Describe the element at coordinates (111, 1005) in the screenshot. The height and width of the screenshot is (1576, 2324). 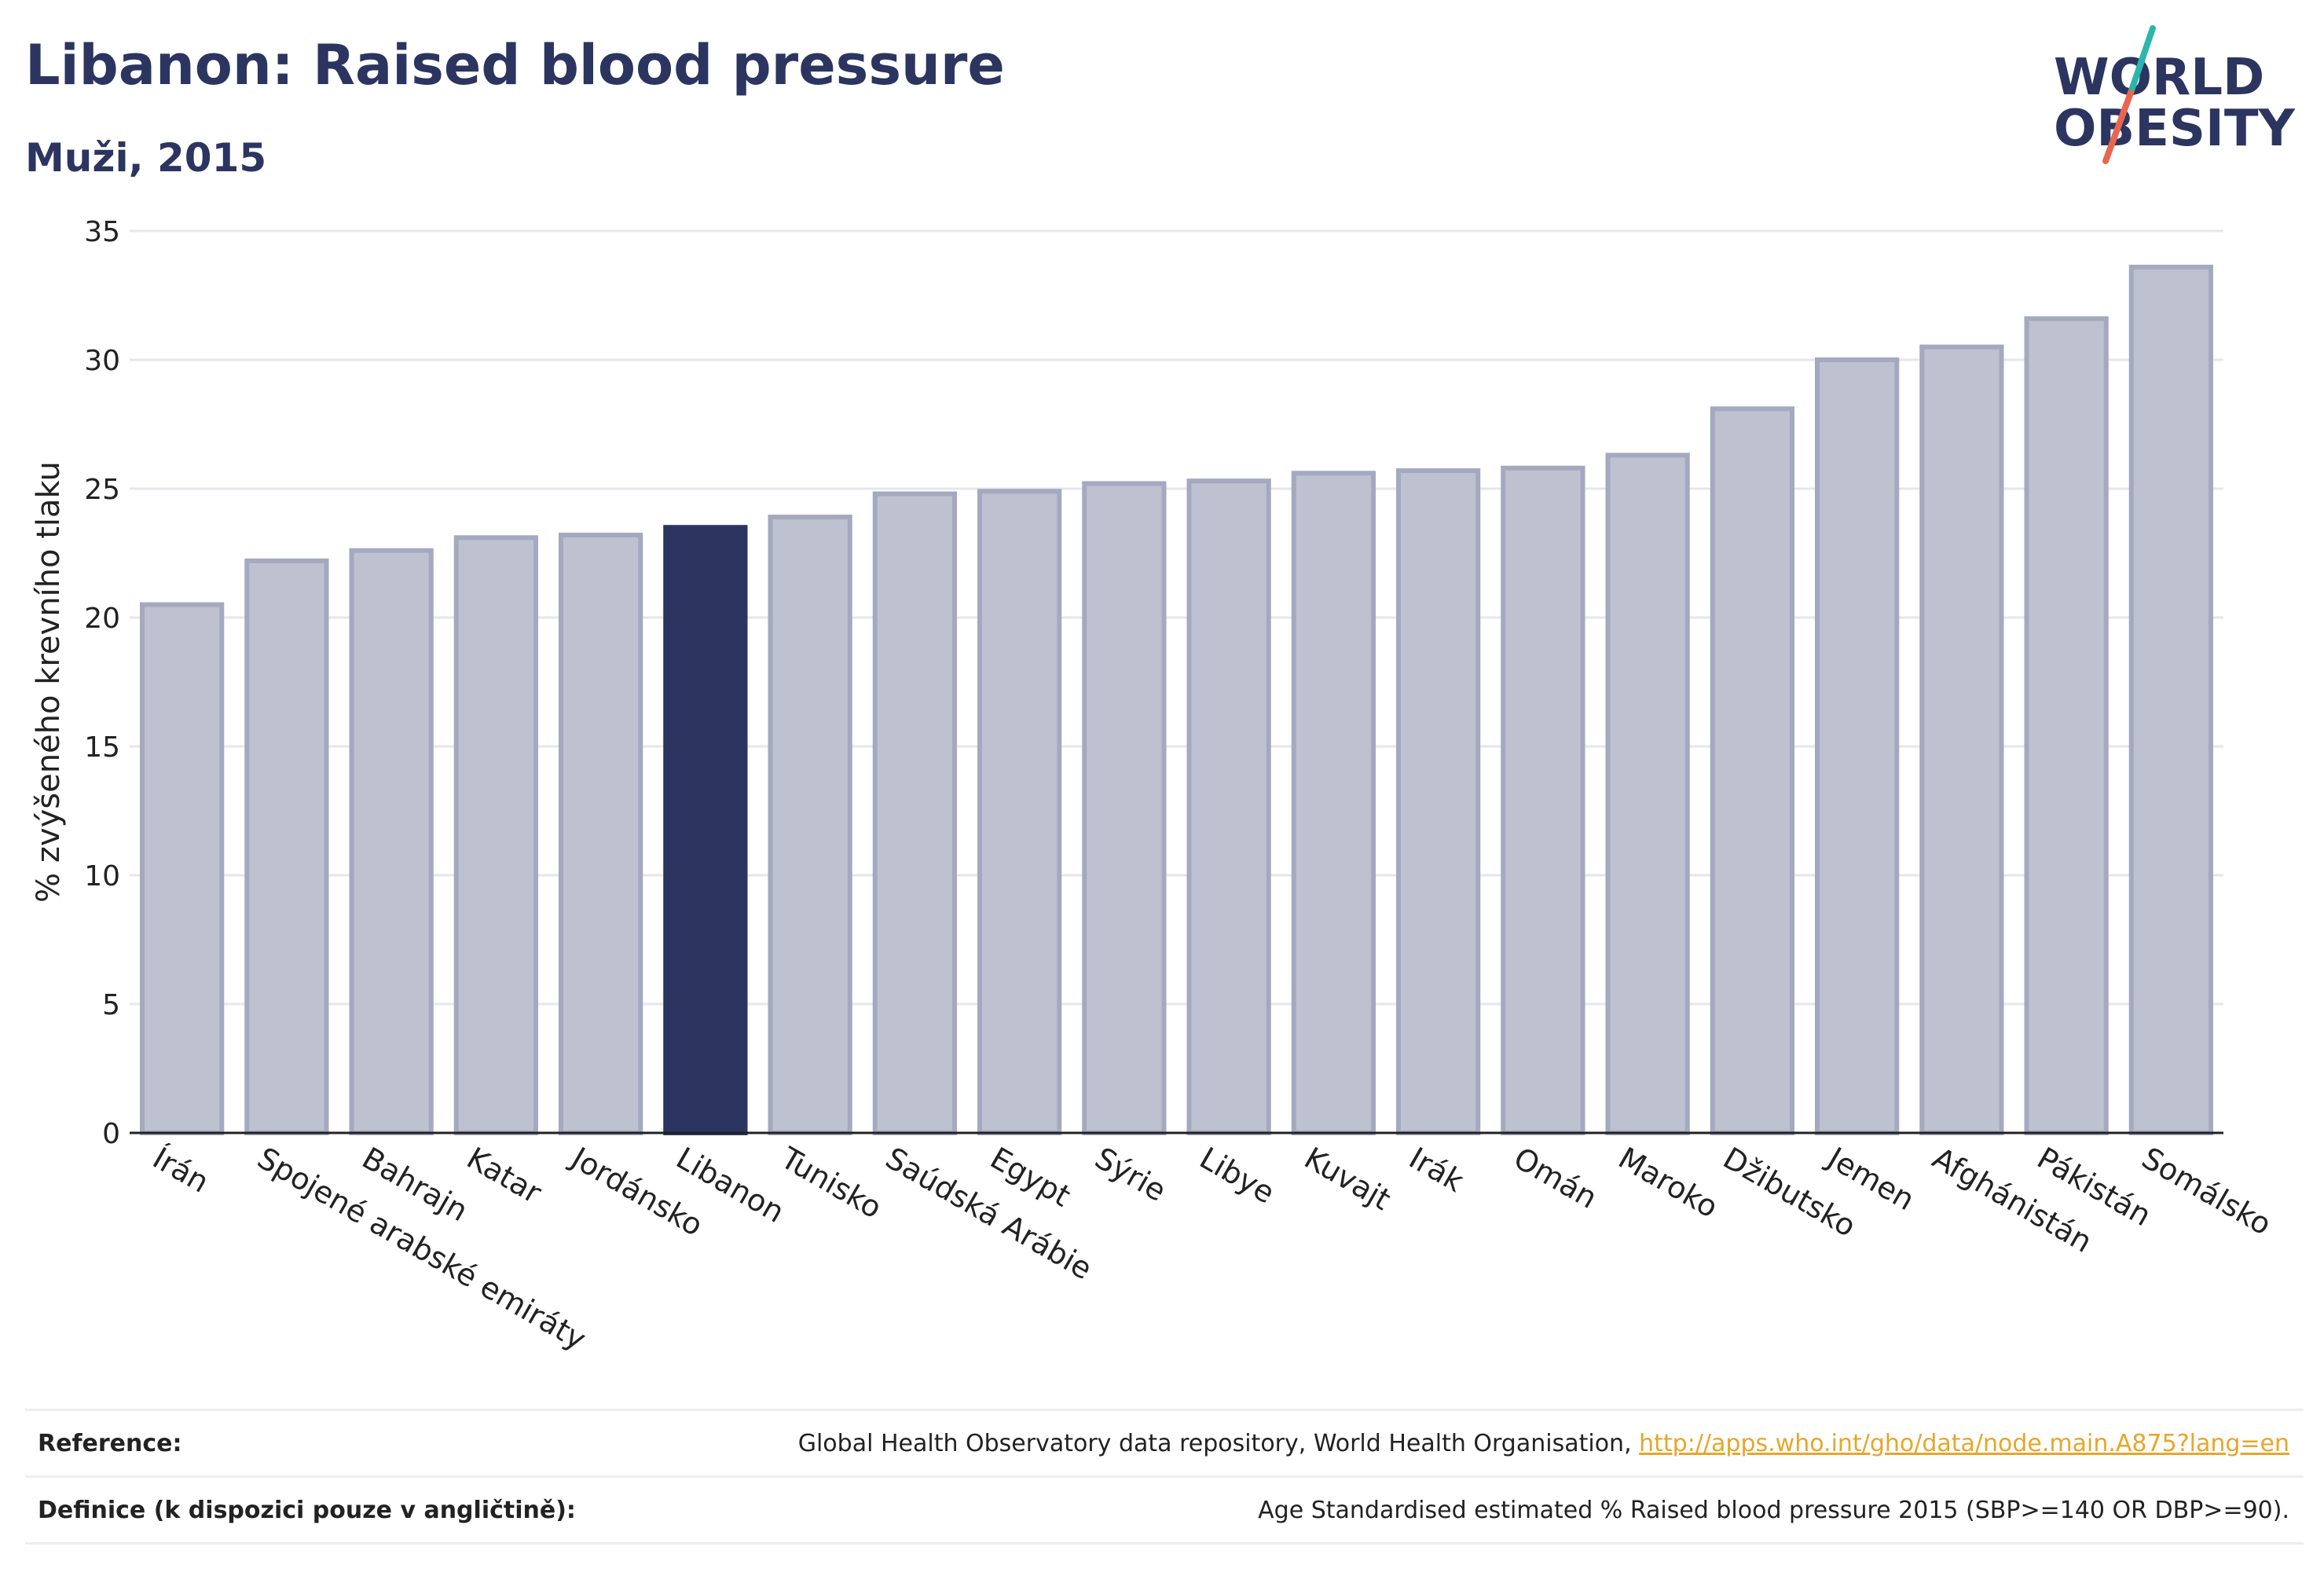
I see `y-tick-label: 5` at that location.